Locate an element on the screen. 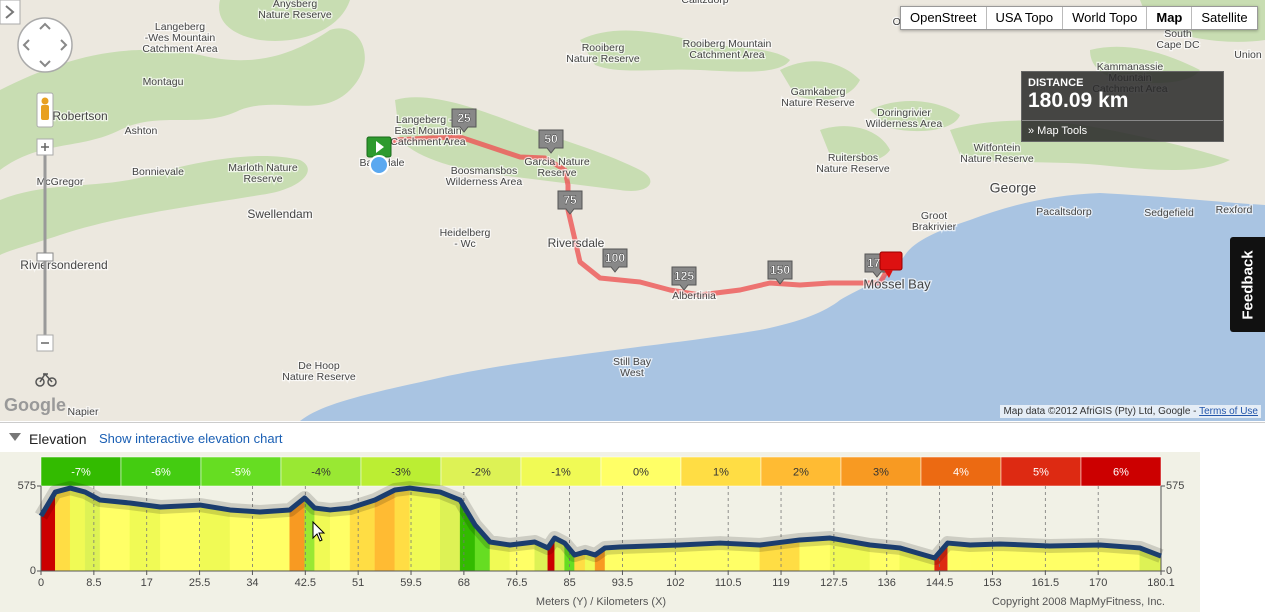 The width and height of the screenshot is (1265, 612). x-tick-label: 0 is located at coordinates (41, 583).